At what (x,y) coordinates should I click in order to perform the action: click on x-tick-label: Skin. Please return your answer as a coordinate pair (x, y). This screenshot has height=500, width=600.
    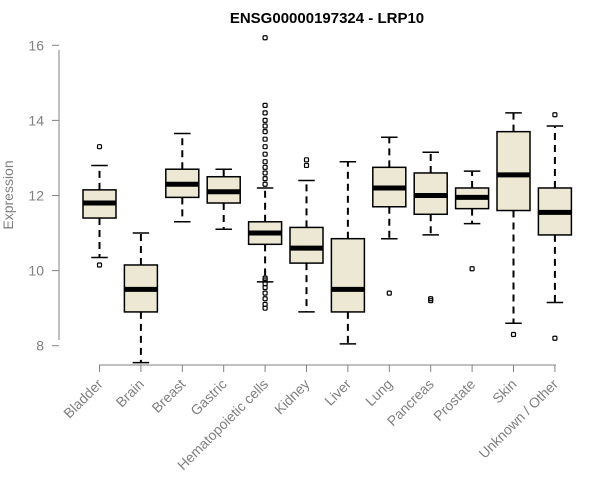
    Looking at the image, I should click on (504, 391).